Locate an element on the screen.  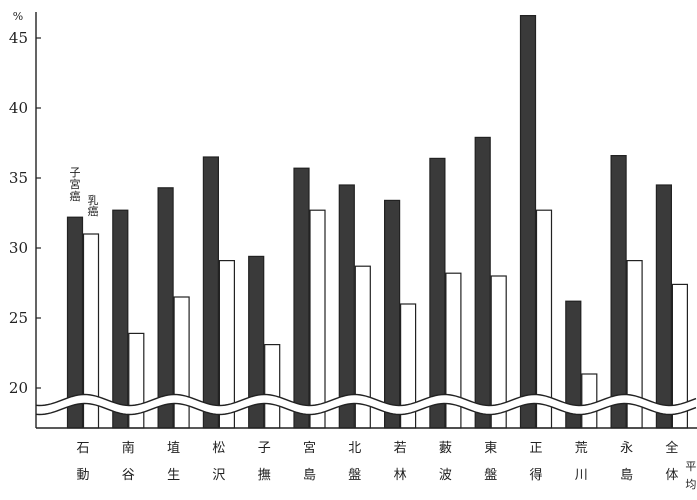
y-tick-label-25: 25 is located at coordinates (18, 318).